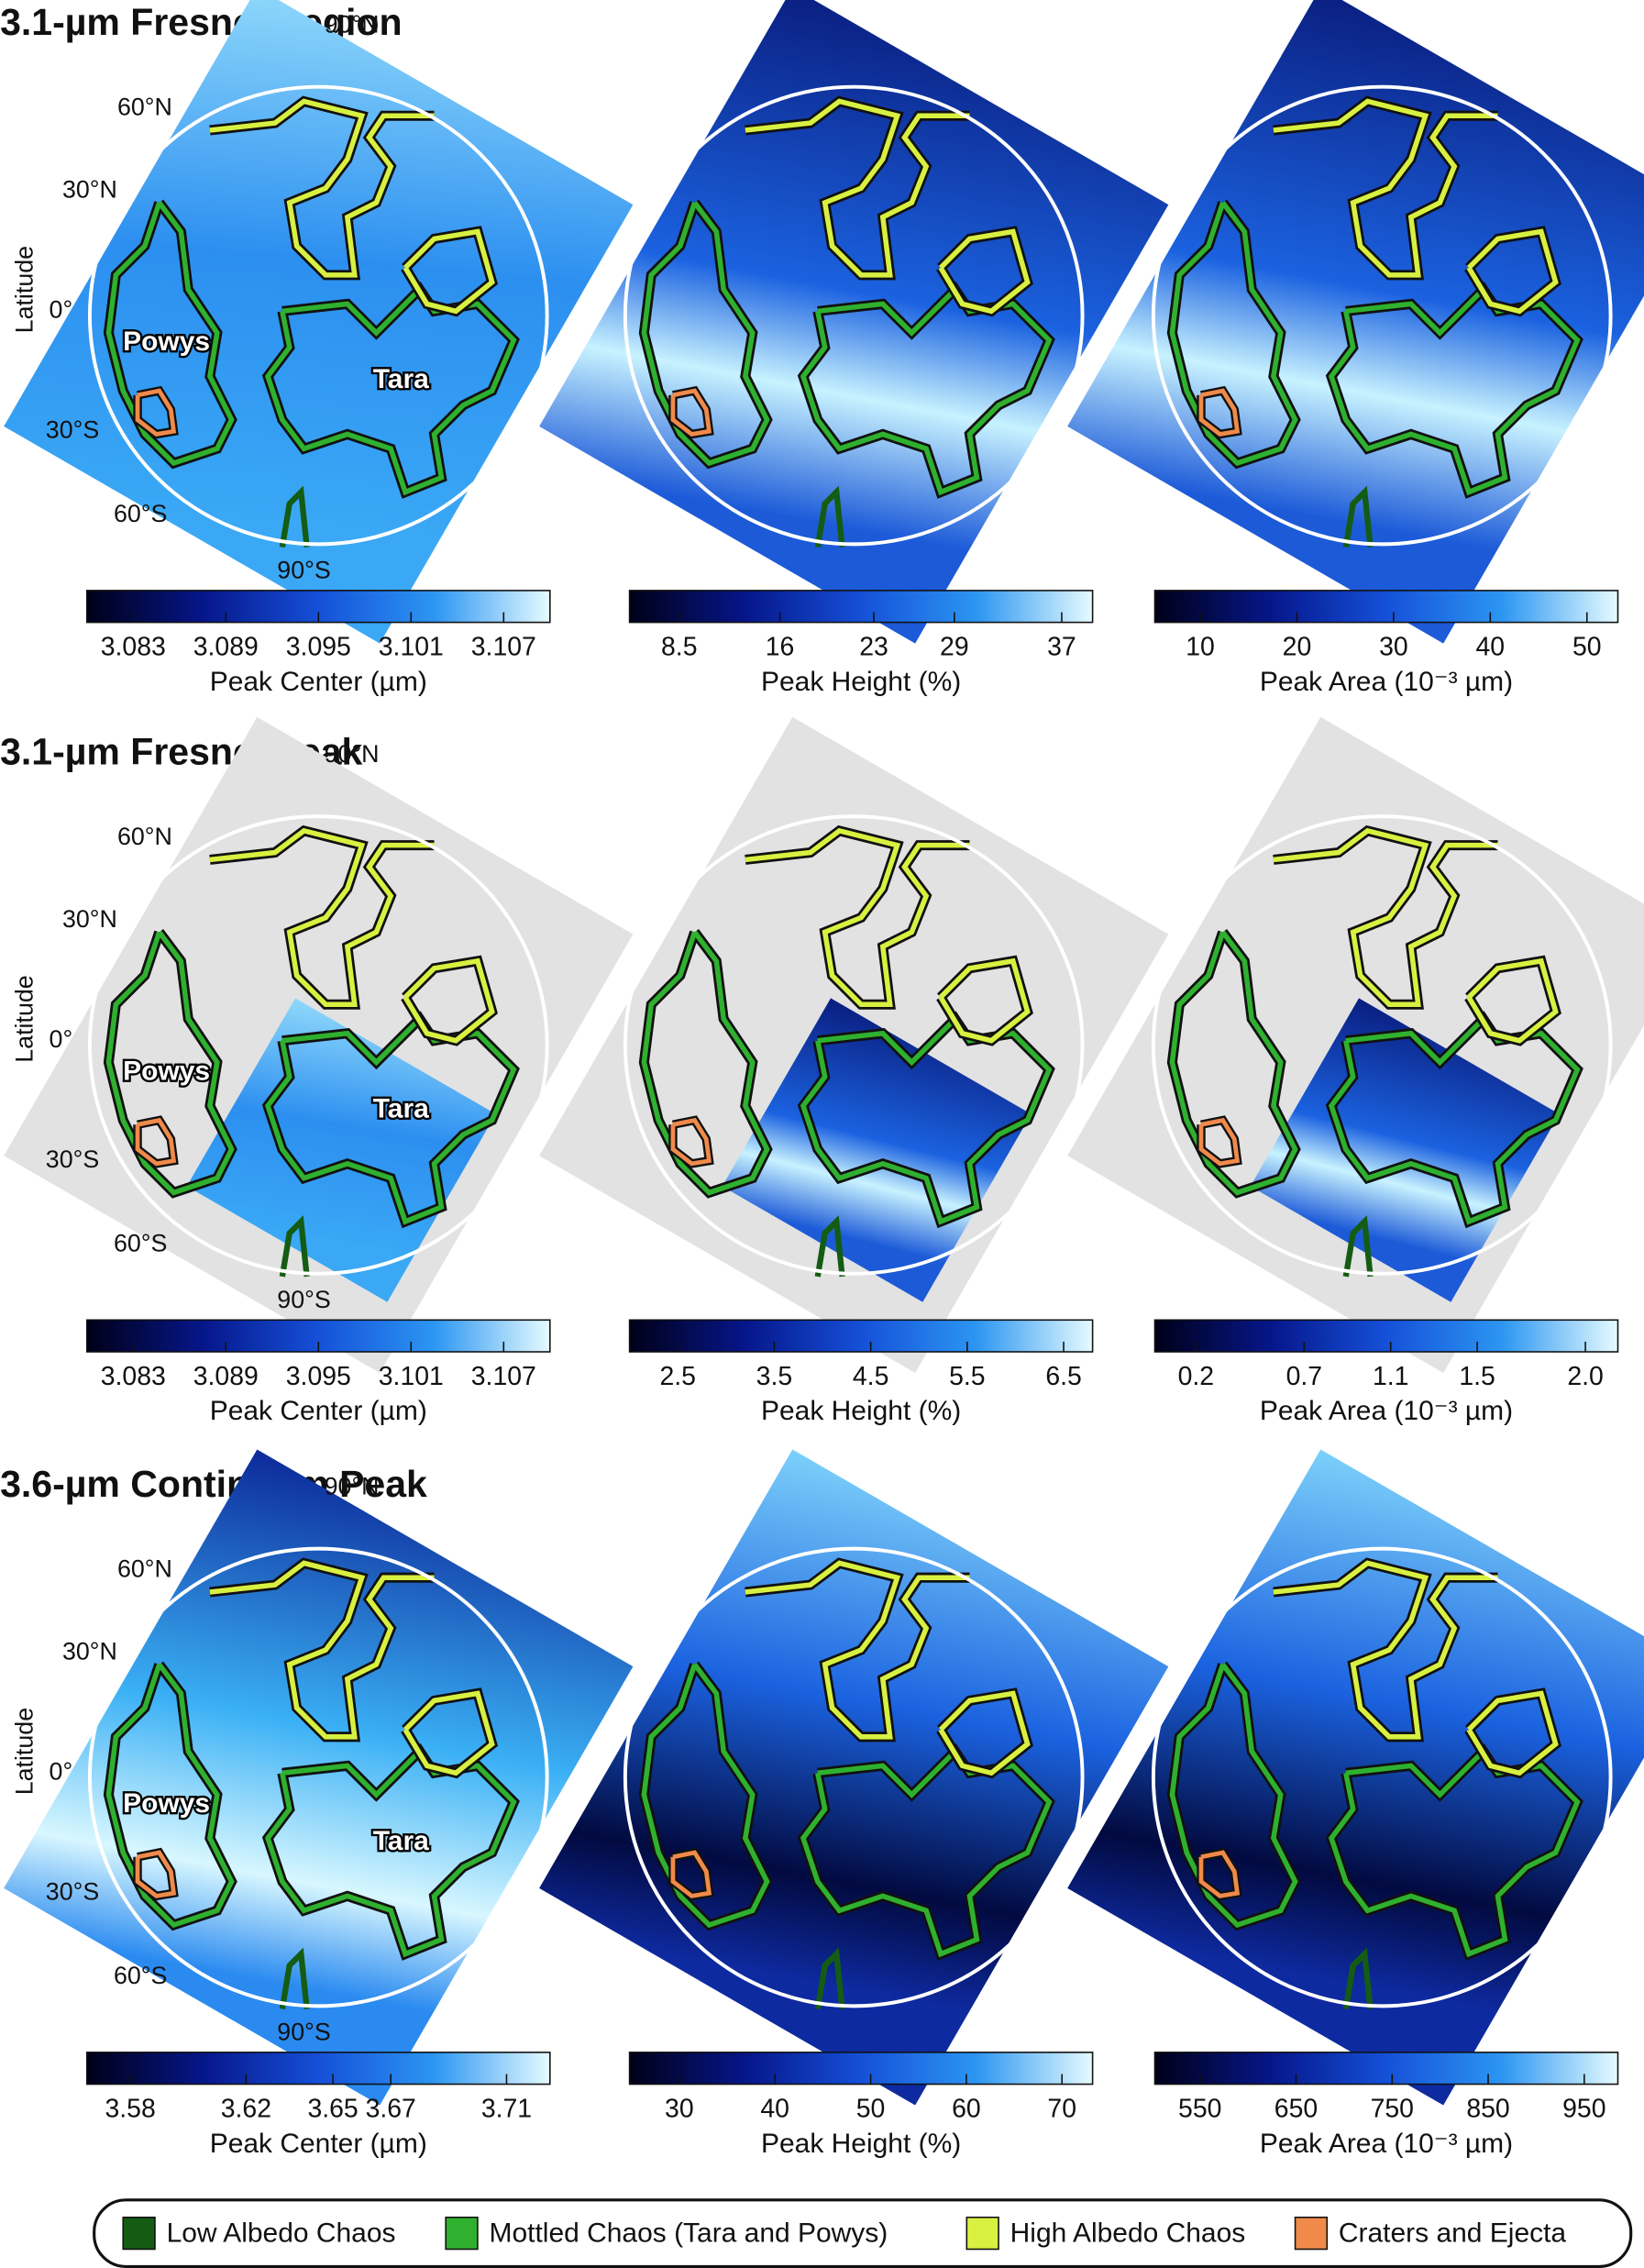 The height and width of the screenshot is (2268, 1644). Describe the element at coordinates (226, 1376) in the screenshot. I see `colorbar-tick-label: 3.089` at that location.